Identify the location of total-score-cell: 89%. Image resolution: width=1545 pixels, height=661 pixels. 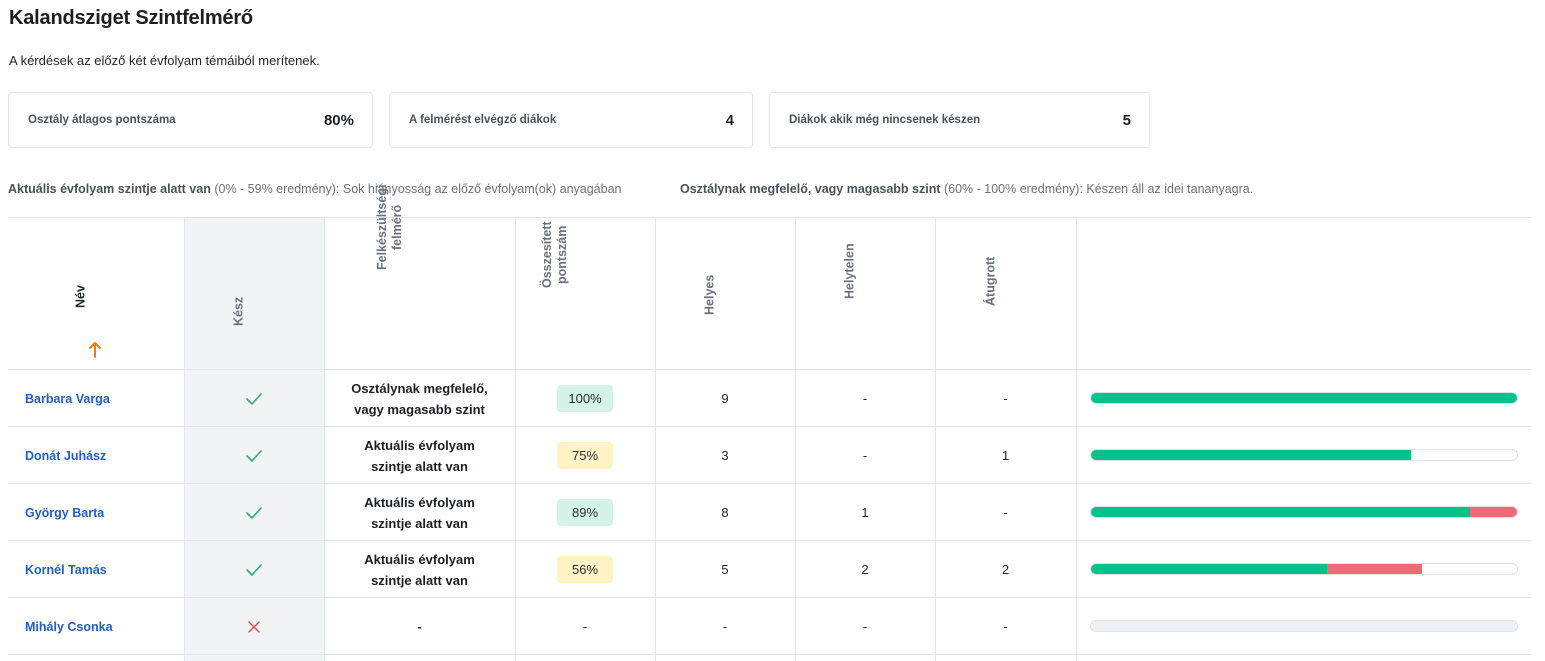
(585, 512).